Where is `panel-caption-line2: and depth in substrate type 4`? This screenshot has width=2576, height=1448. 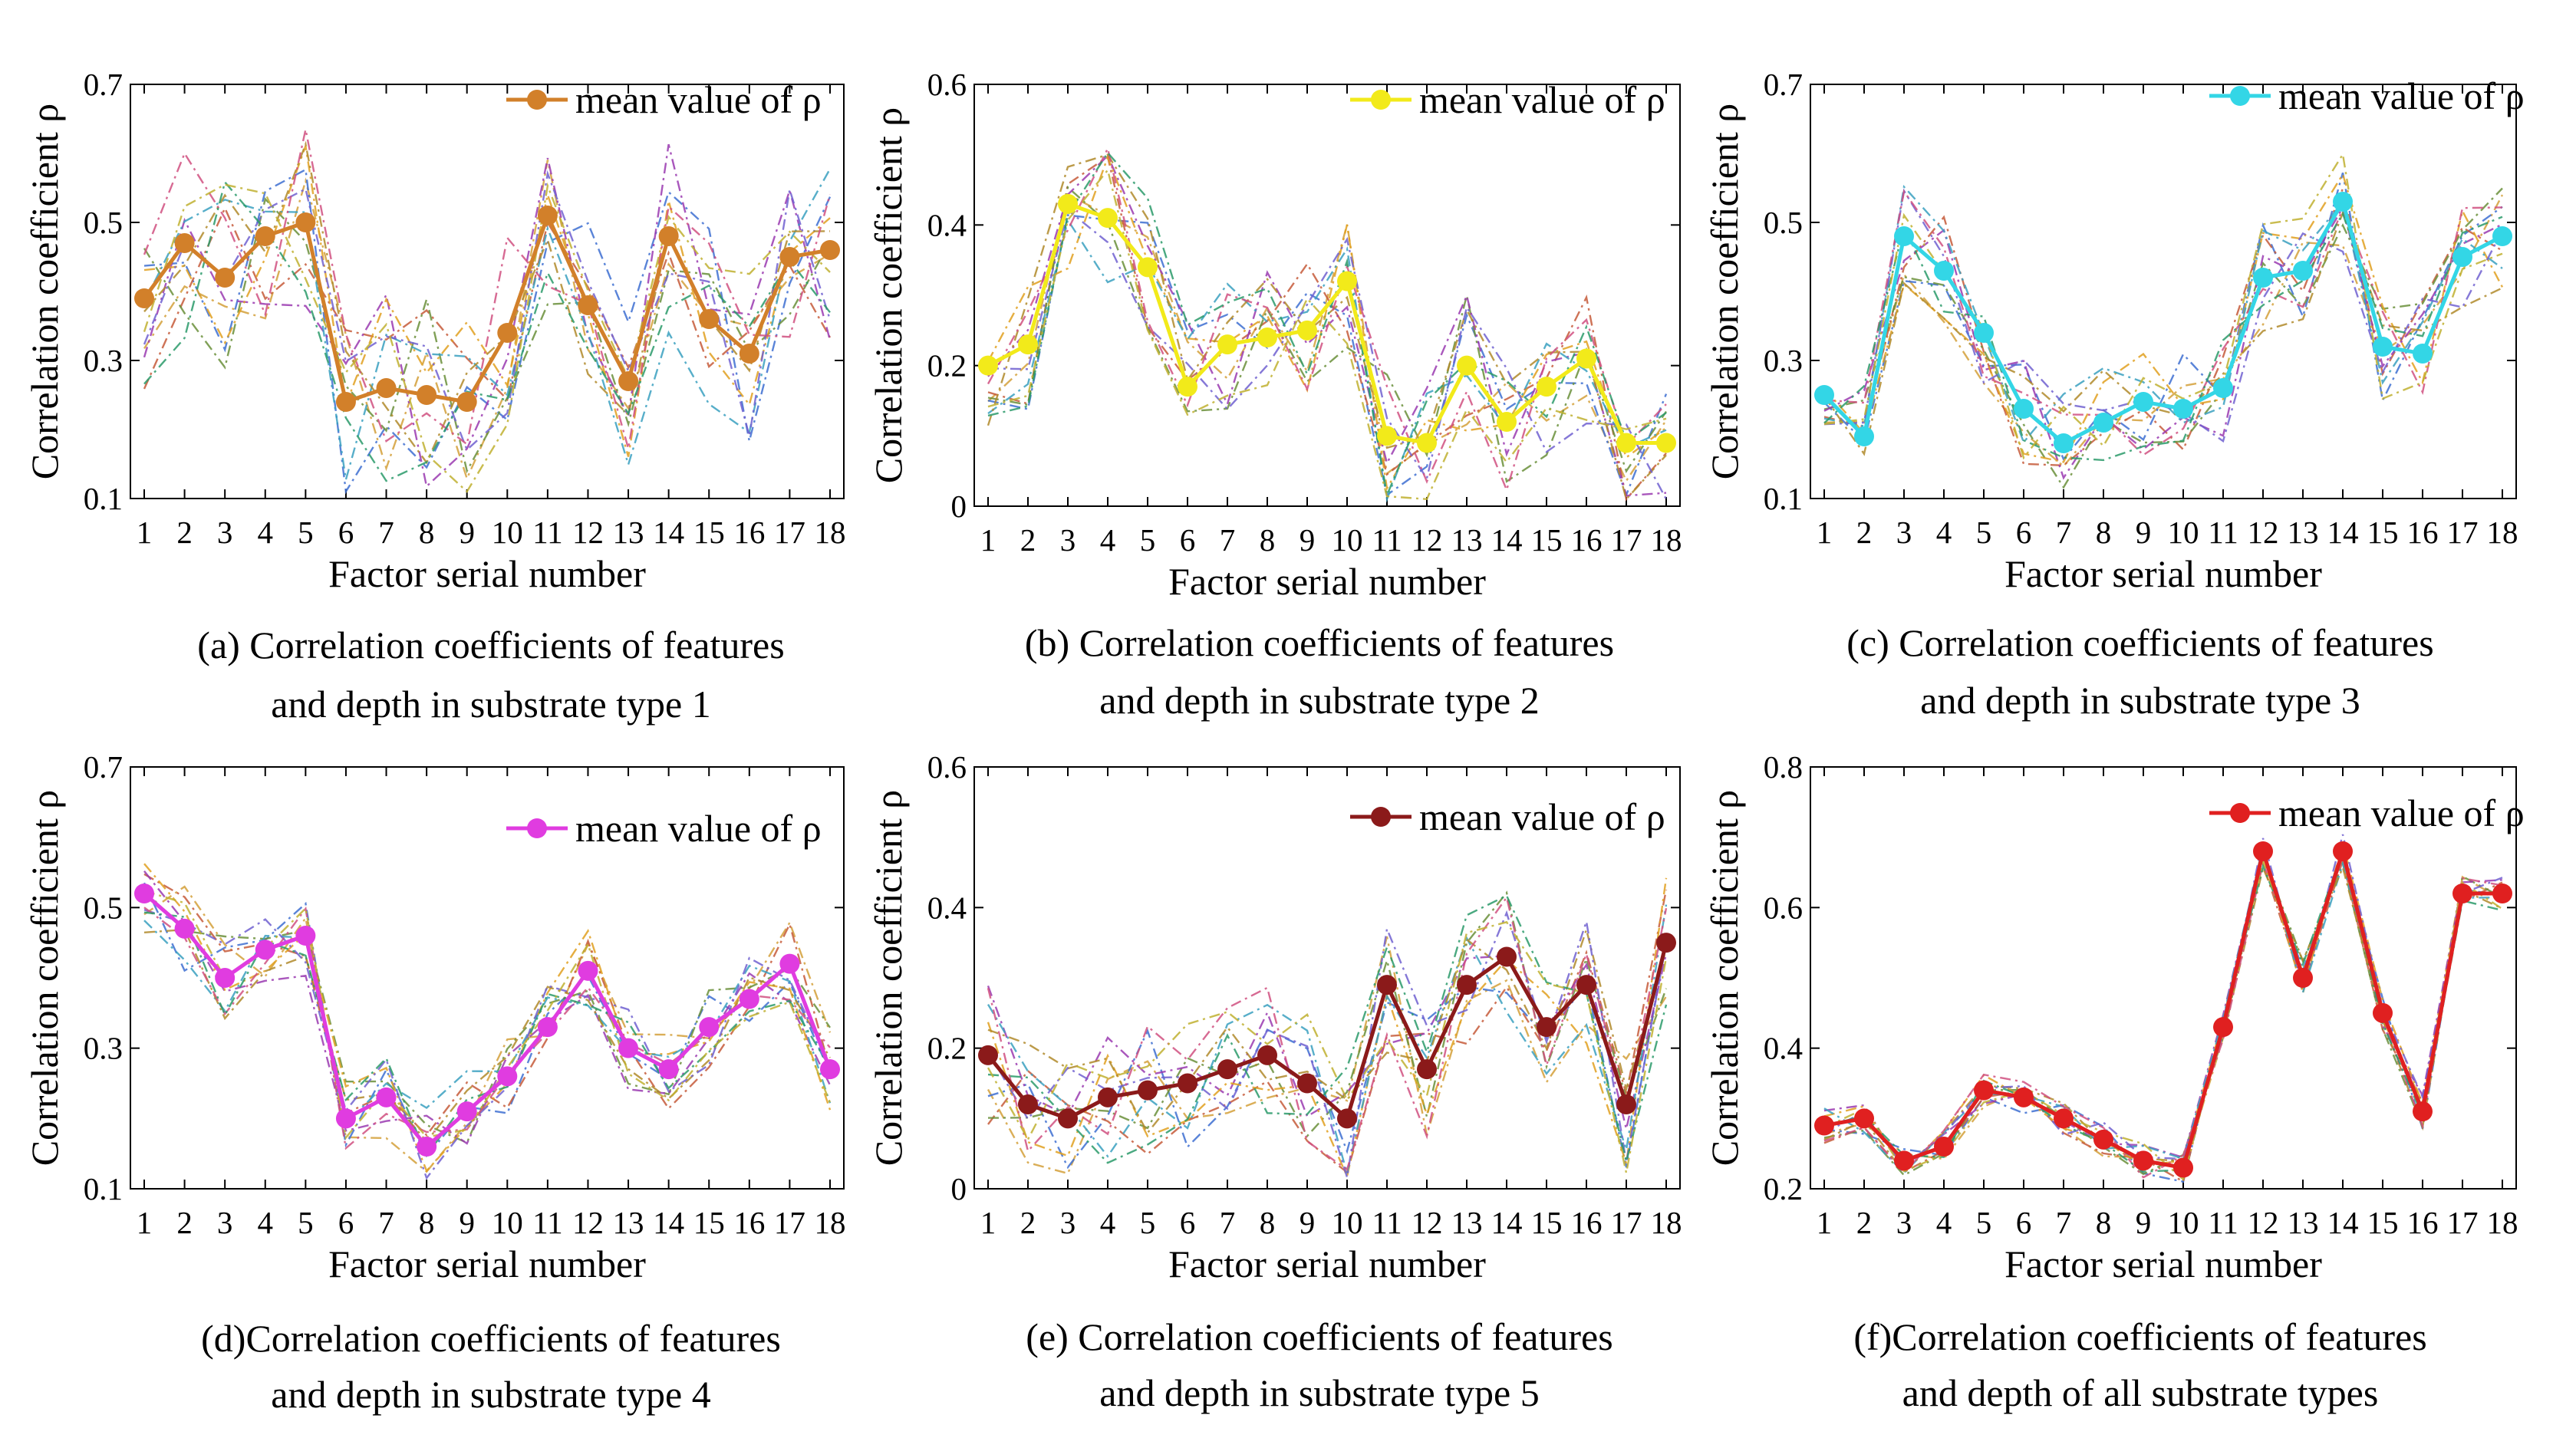 panel-caption-line2: and depth in substrate type 4 is located at coordinates (491, 1394).